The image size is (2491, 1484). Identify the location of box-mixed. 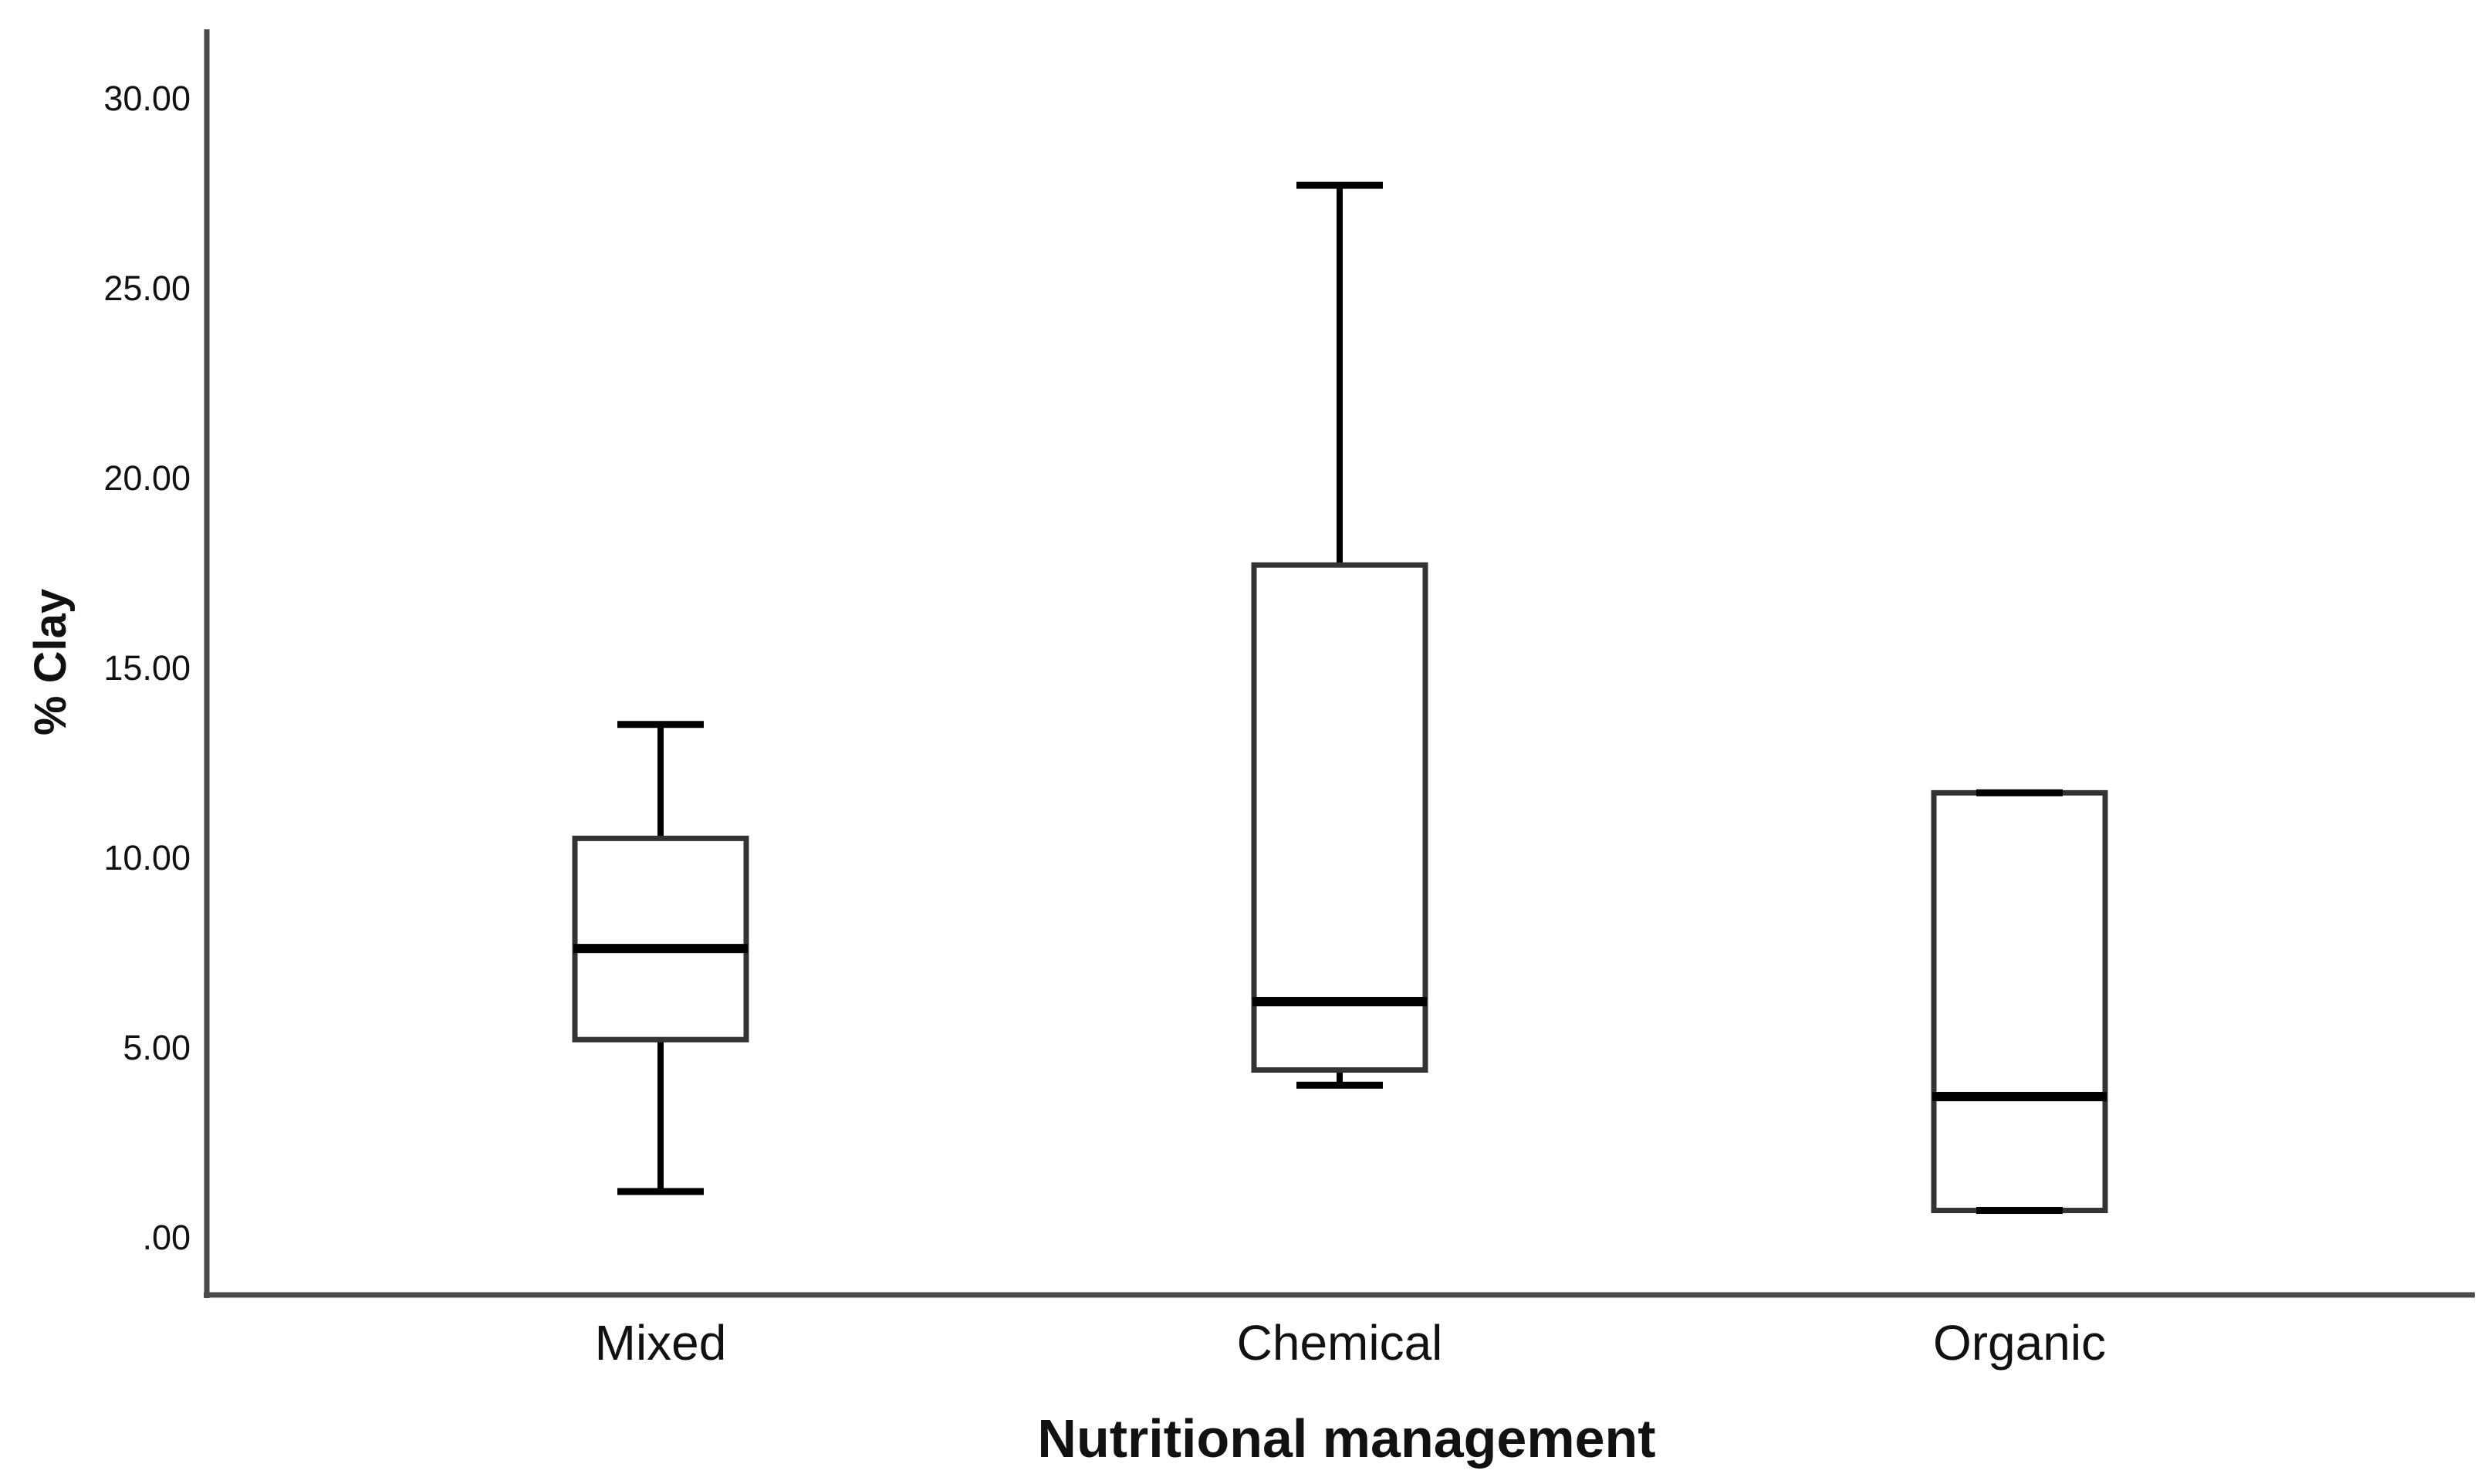
(660, 939).